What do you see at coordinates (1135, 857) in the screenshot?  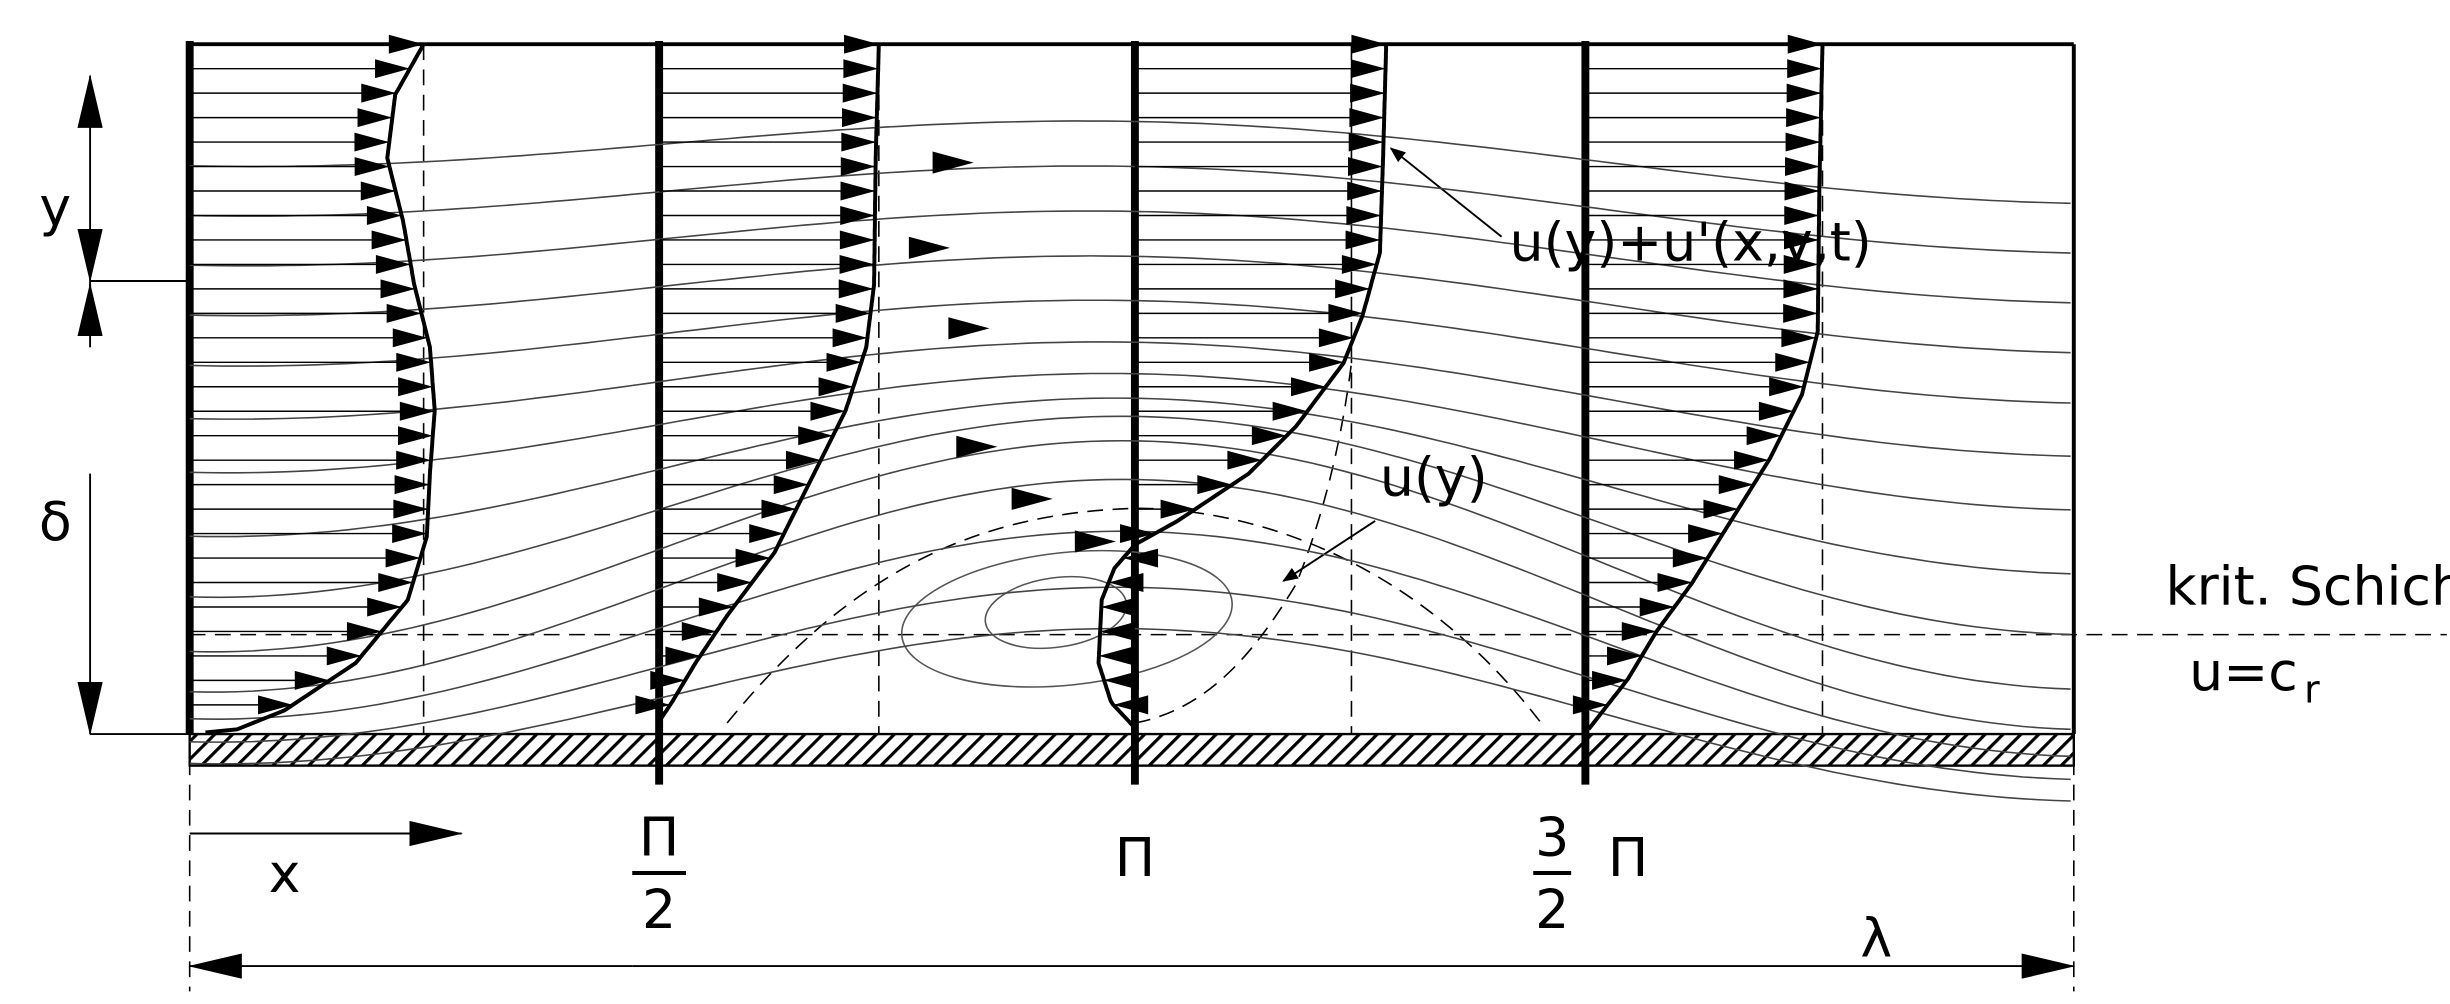 I see `phase-label: Π` at bounding box center [1135, 857].